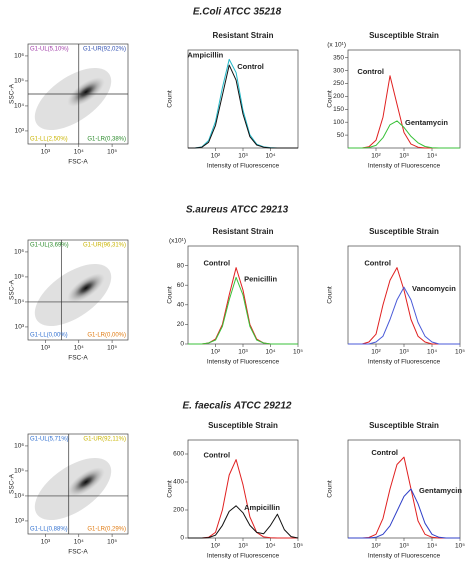  What do you see at coordinates (341, 135) in the screenshot?
I see `y-tick-label: 50` at bounding box center [341, 135].